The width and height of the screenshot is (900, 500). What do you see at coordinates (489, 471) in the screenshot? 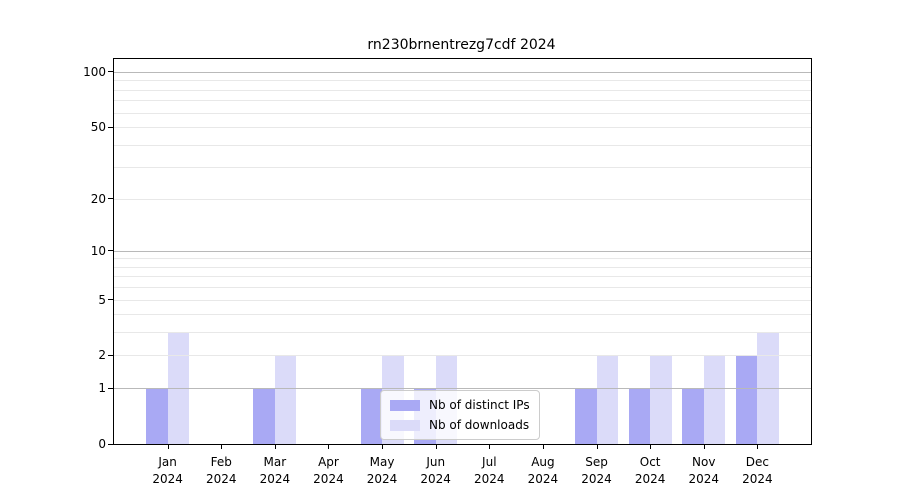
I see `x-tick-label: Jul 2024` at bounding box center [489, 471].